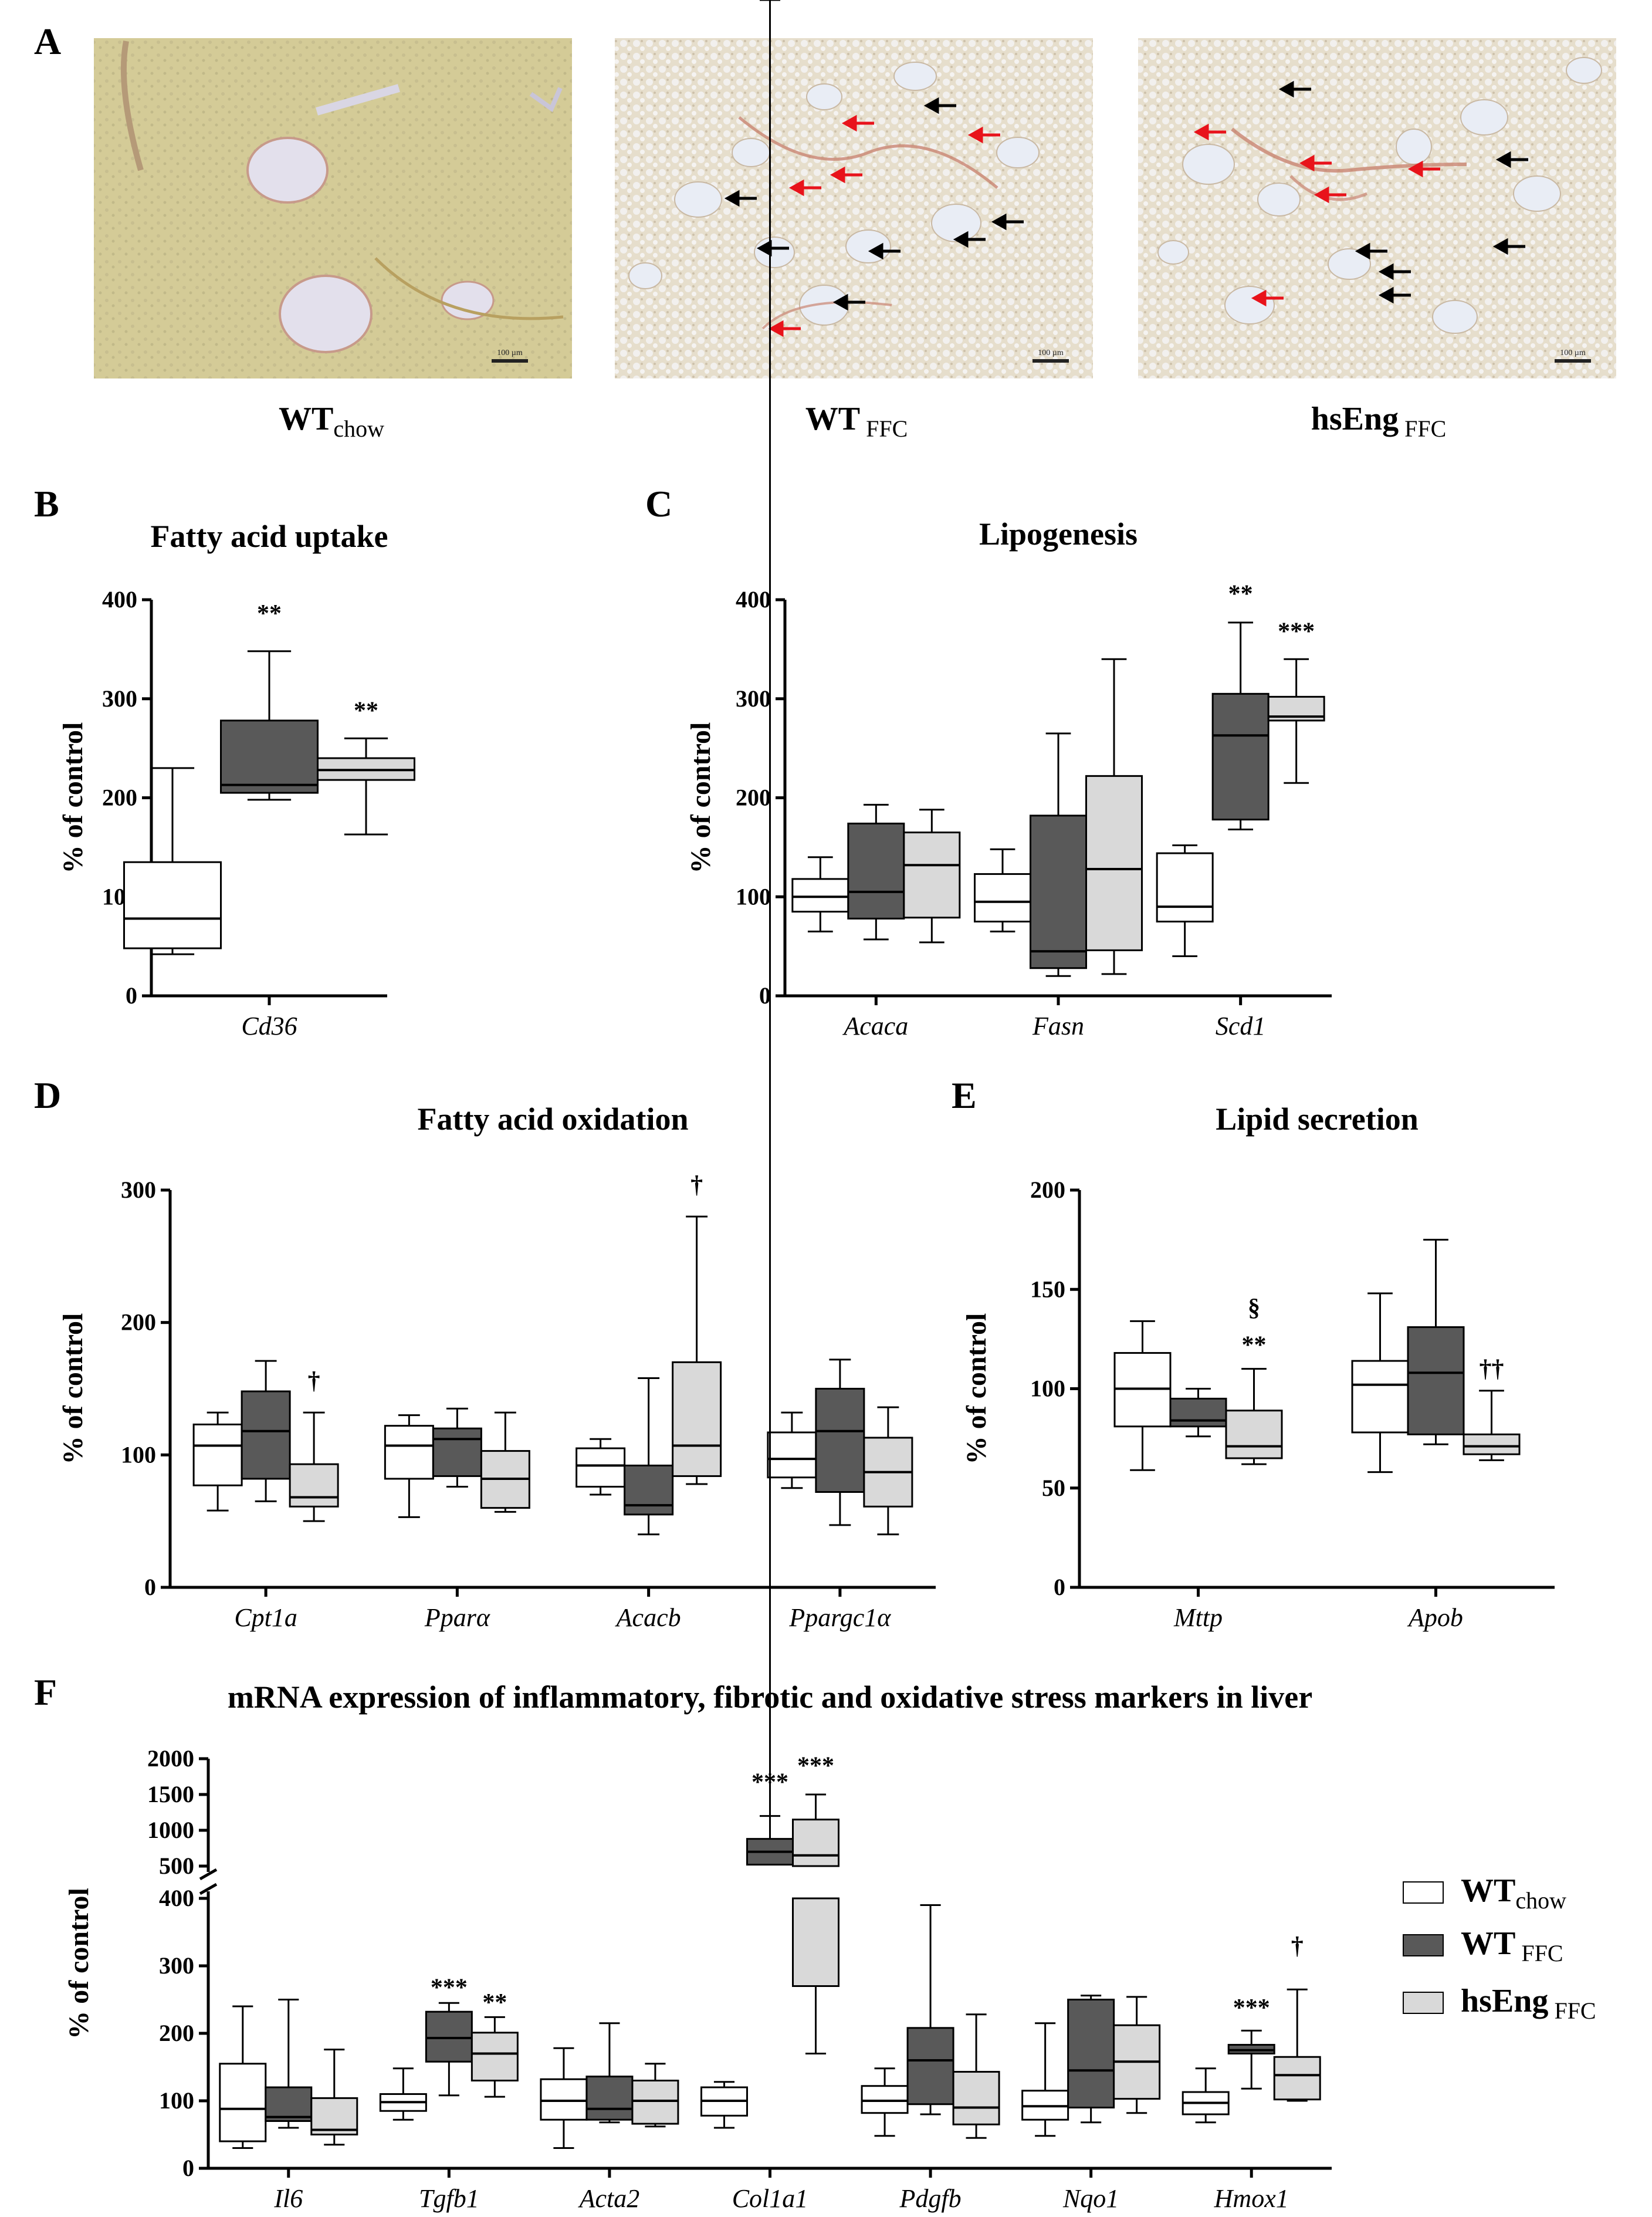 The height and width of the screenshot is (2217, 1652). I want to click on box-wtchow-acacb, so click(601, 1467).